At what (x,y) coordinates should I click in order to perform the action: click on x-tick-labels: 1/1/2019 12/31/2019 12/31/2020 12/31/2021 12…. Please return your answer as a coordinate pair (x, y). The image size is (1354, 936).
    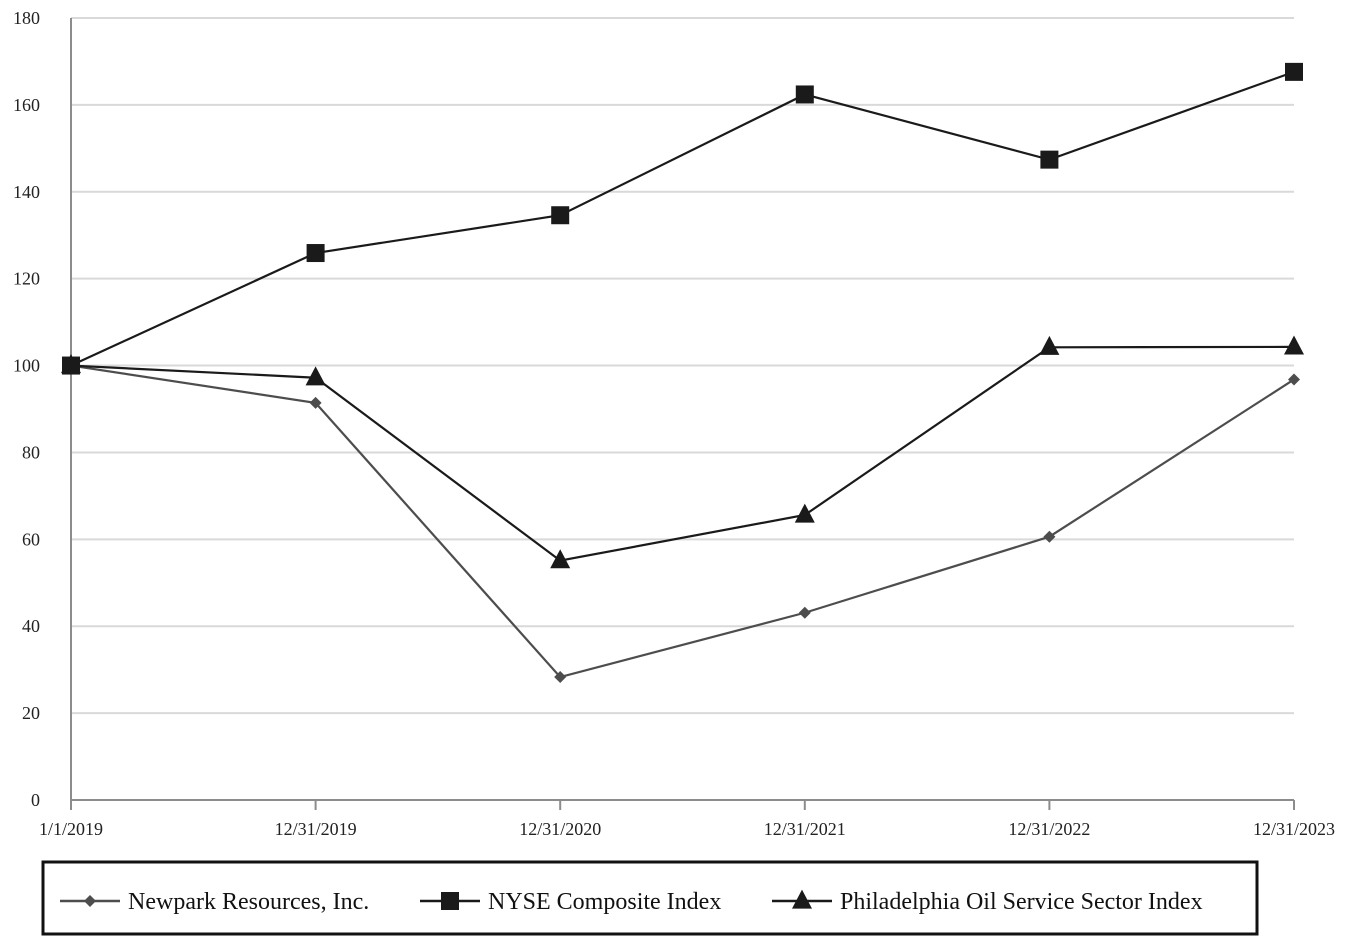
    Looking at the image, I should click on (687, 829).